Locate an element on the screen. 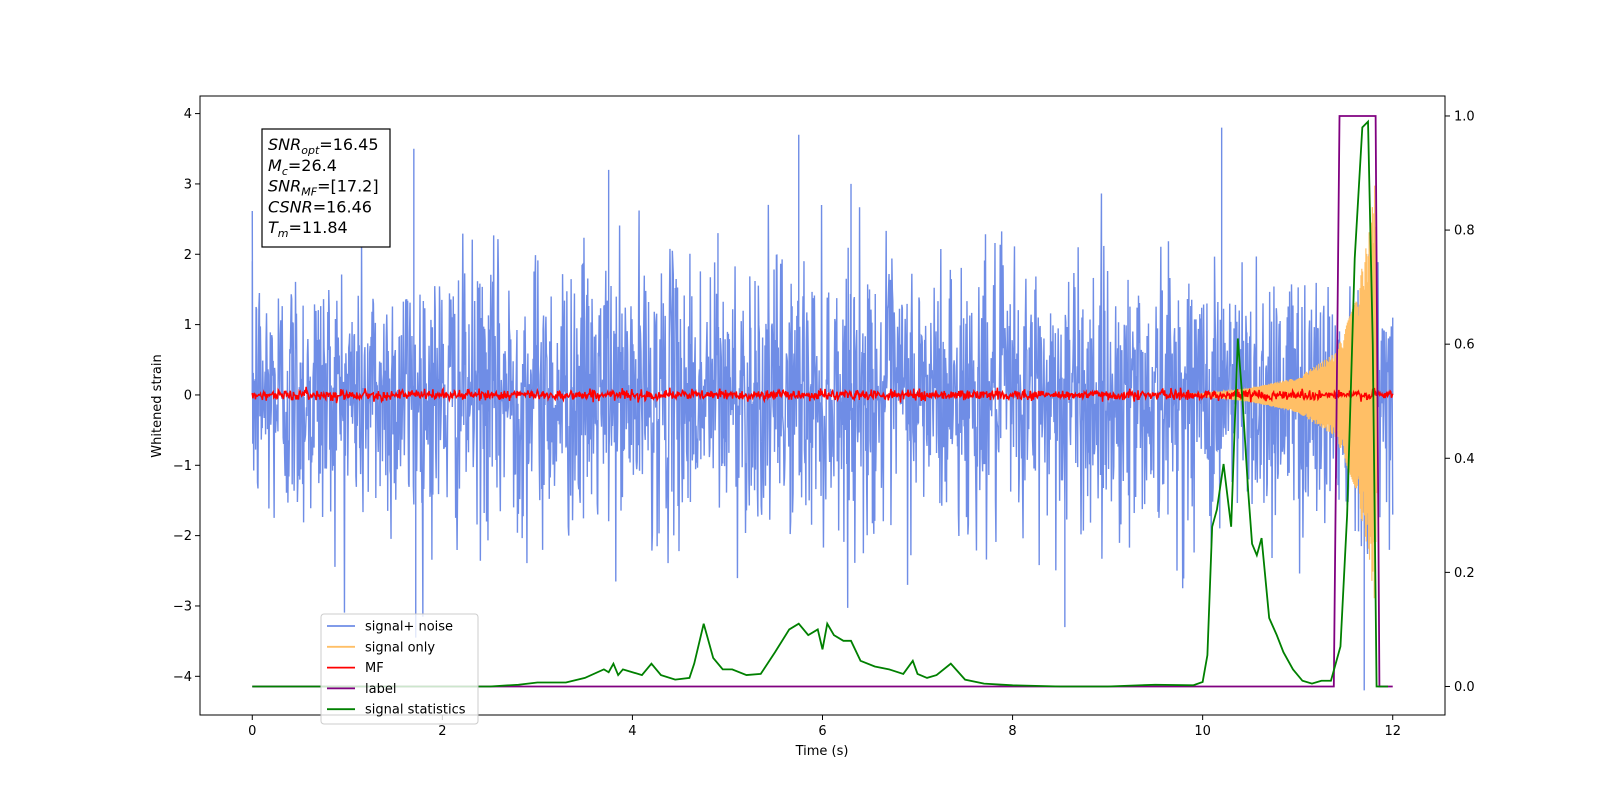 Image resolution: width=1600 pixels, height=800 pixels. y-tick-label: 4 is located at coordinates (188, 114).